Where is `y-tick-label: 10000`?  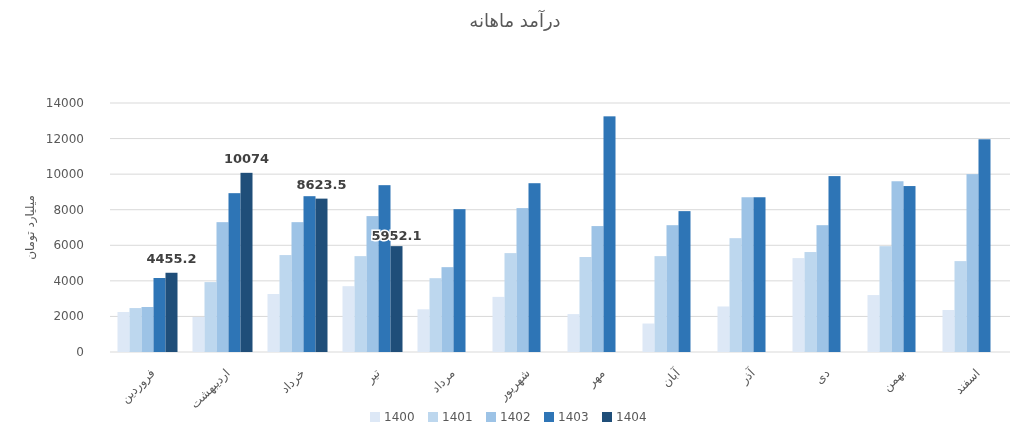
y-tick-label: 10000 is located at coordinates (64, 174).